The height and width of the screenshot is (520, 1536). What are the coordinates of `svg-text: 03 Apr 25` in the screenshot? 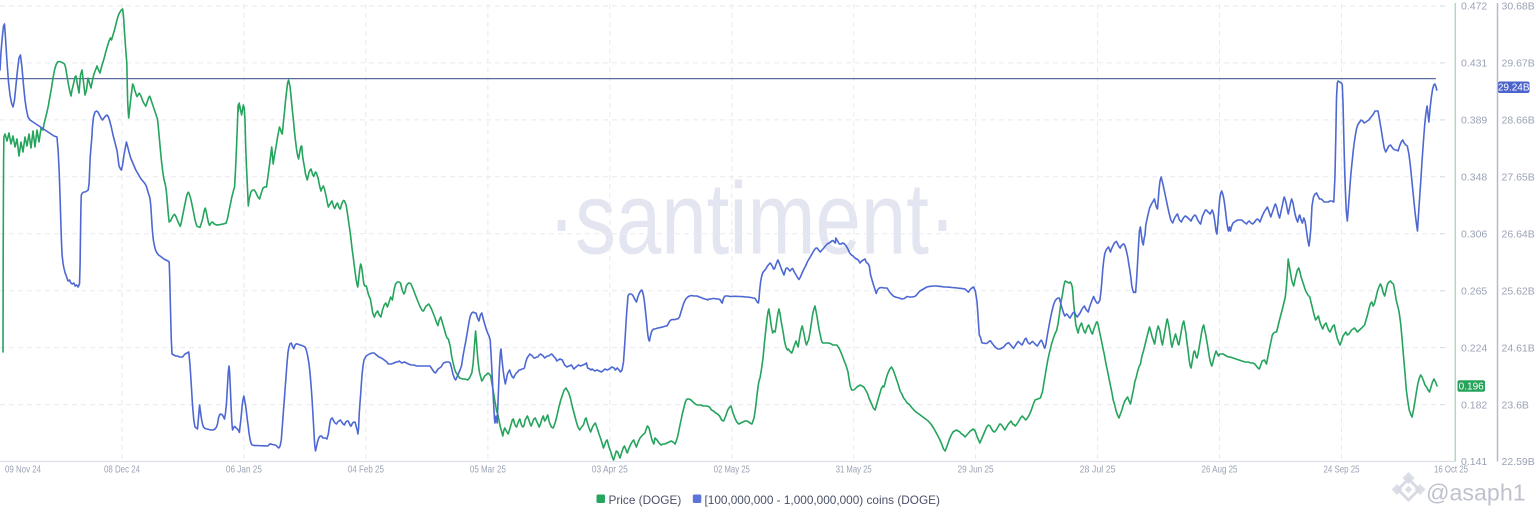 It's located at (610, 470).